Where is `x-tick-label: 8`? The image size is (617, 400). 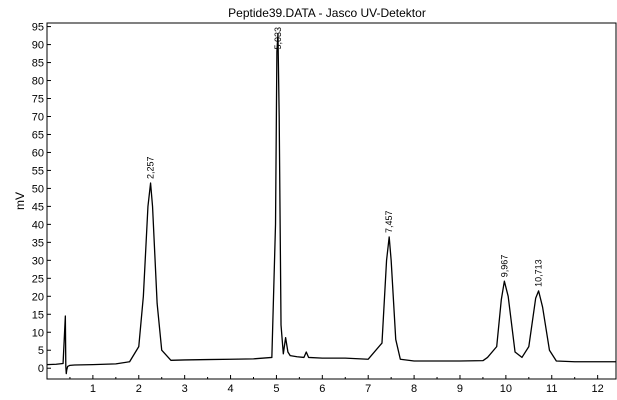 x-tick-label: 8 is located at coordinates (414, 389).